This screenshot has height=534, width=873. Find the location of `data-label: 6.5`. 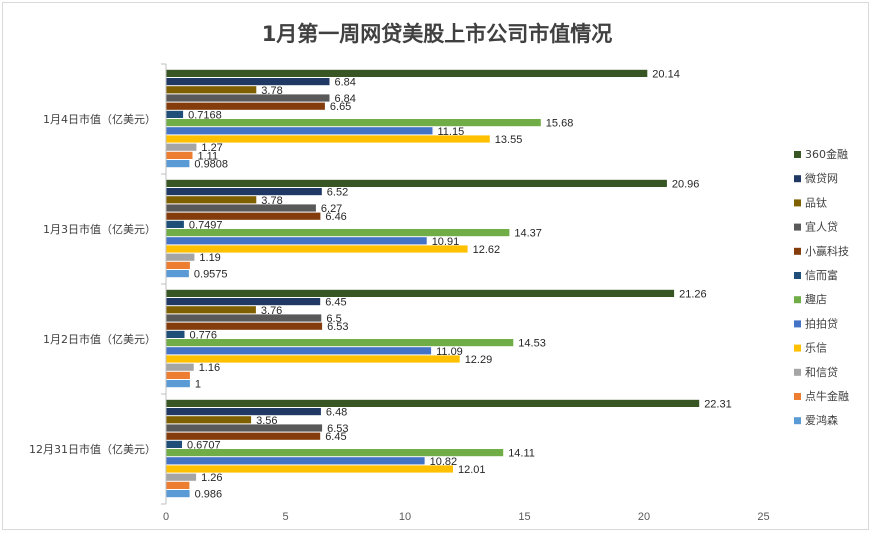

data-label: 6.5 is located at coordinates (333, 319).